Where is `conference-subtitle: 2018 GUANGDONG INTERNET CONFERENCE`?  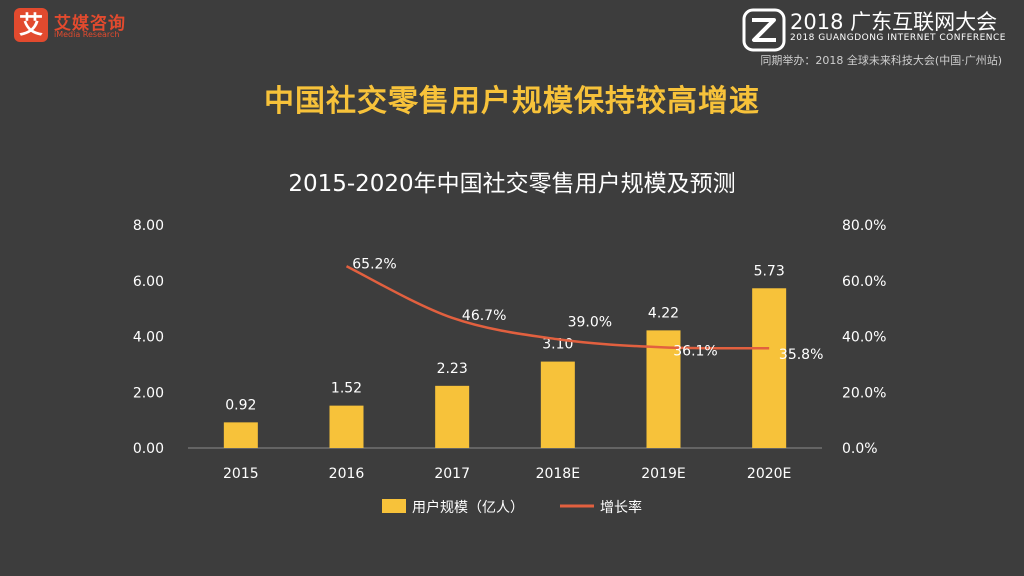 conference-subtitle: 2018 GUANGDONG INTERNET CONFERENCE is located at coordinates (898, 38).